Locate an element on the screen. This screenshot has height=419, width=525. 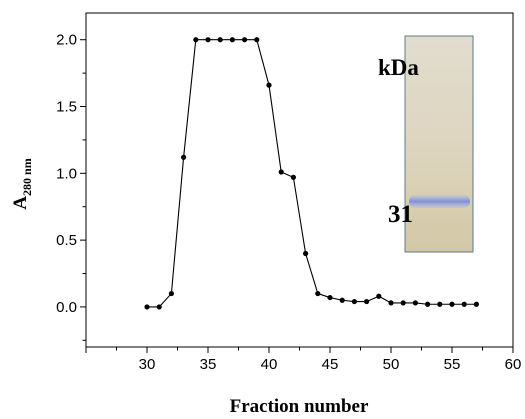
x-tick-label: 40 is located at coordinates (269, 364).